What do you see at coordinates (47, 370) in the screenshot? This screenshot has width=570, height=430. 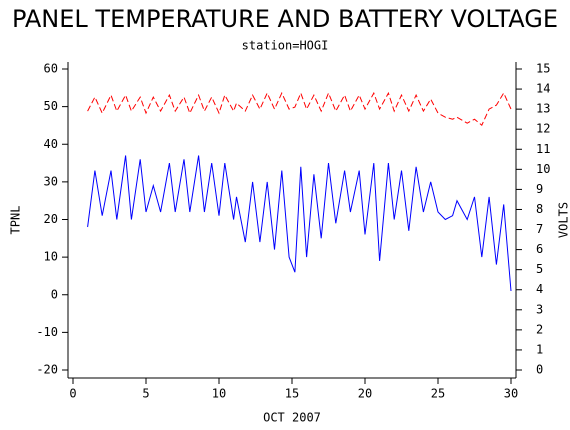 I see `y-tick-label: -20` at bounding box center [47, 370].